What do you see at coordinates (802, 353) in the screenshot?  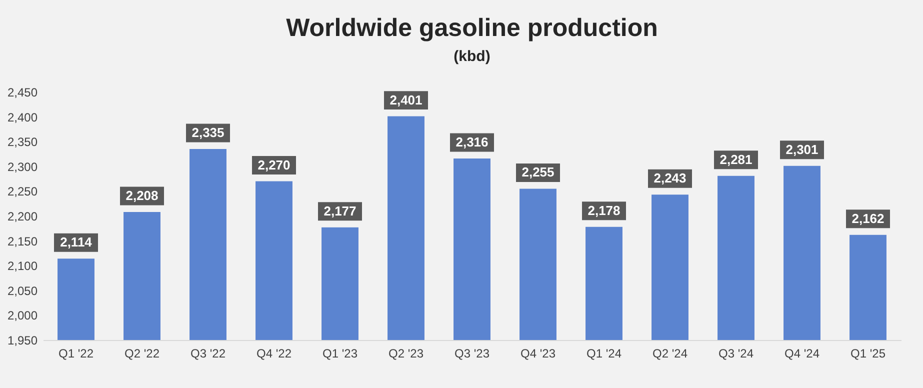 I see `x-tick-label: Q4 '24` at bounding box center [802, 353].